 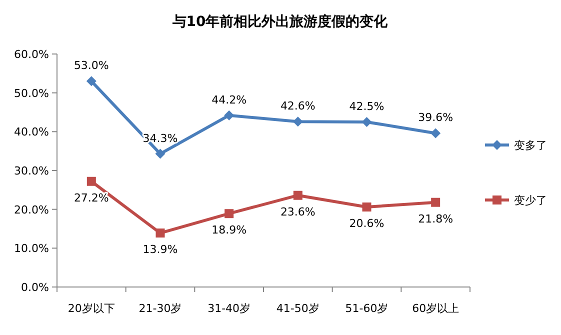 I want to click on data-label: 53.0%, so click(x=91, y=65).